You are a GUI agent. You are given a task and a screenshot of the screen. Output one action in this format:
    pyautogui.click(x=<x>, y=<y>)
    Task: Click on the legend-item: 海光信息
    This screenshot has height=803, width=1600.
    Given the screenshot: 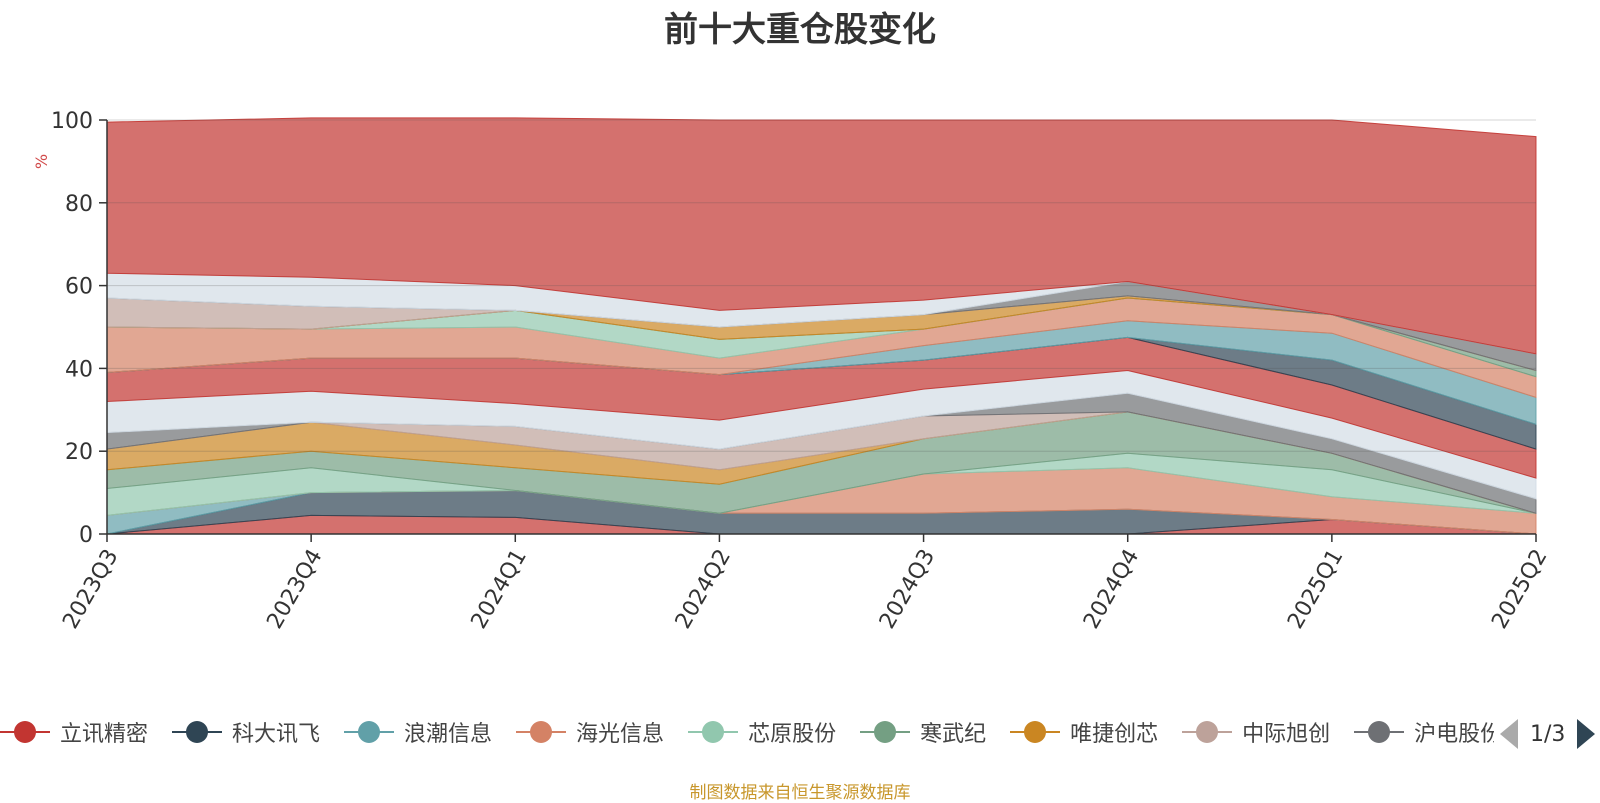 What is the action you would take?
    pyautogui.click(x=590, y=732)
    